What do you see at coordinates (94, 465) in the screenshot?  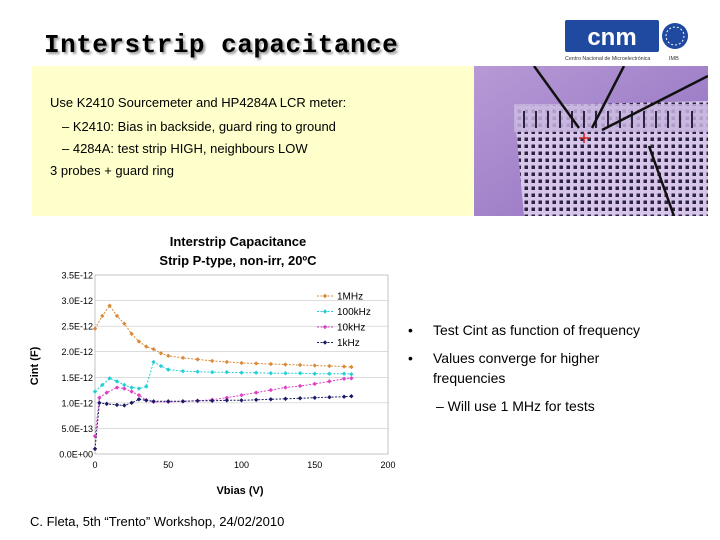 I see `x-tick-label: 0` at bounding box center [94, 465].